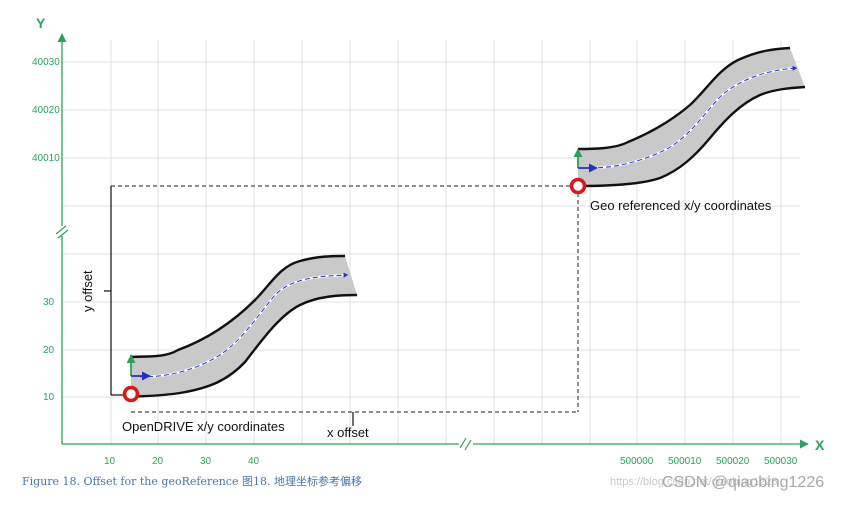 This screenshot has width=854, height=506. Describe the element at coordinates (46, 158) in the screenshot. I see `y-tick-geo: 40010` at that location.